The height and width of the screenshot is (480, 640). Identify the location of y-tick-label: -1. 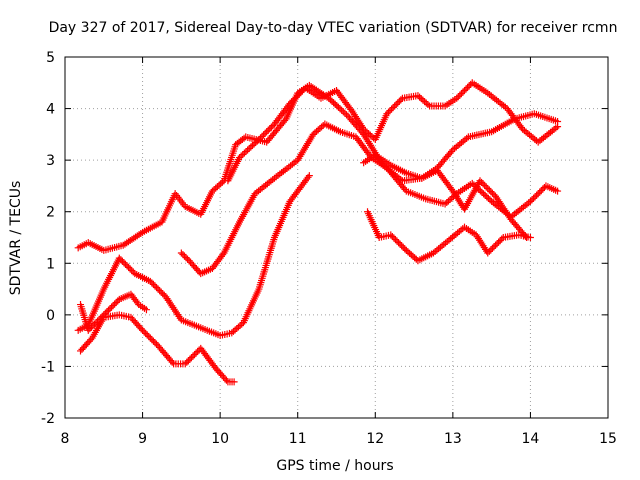
(48, 367).